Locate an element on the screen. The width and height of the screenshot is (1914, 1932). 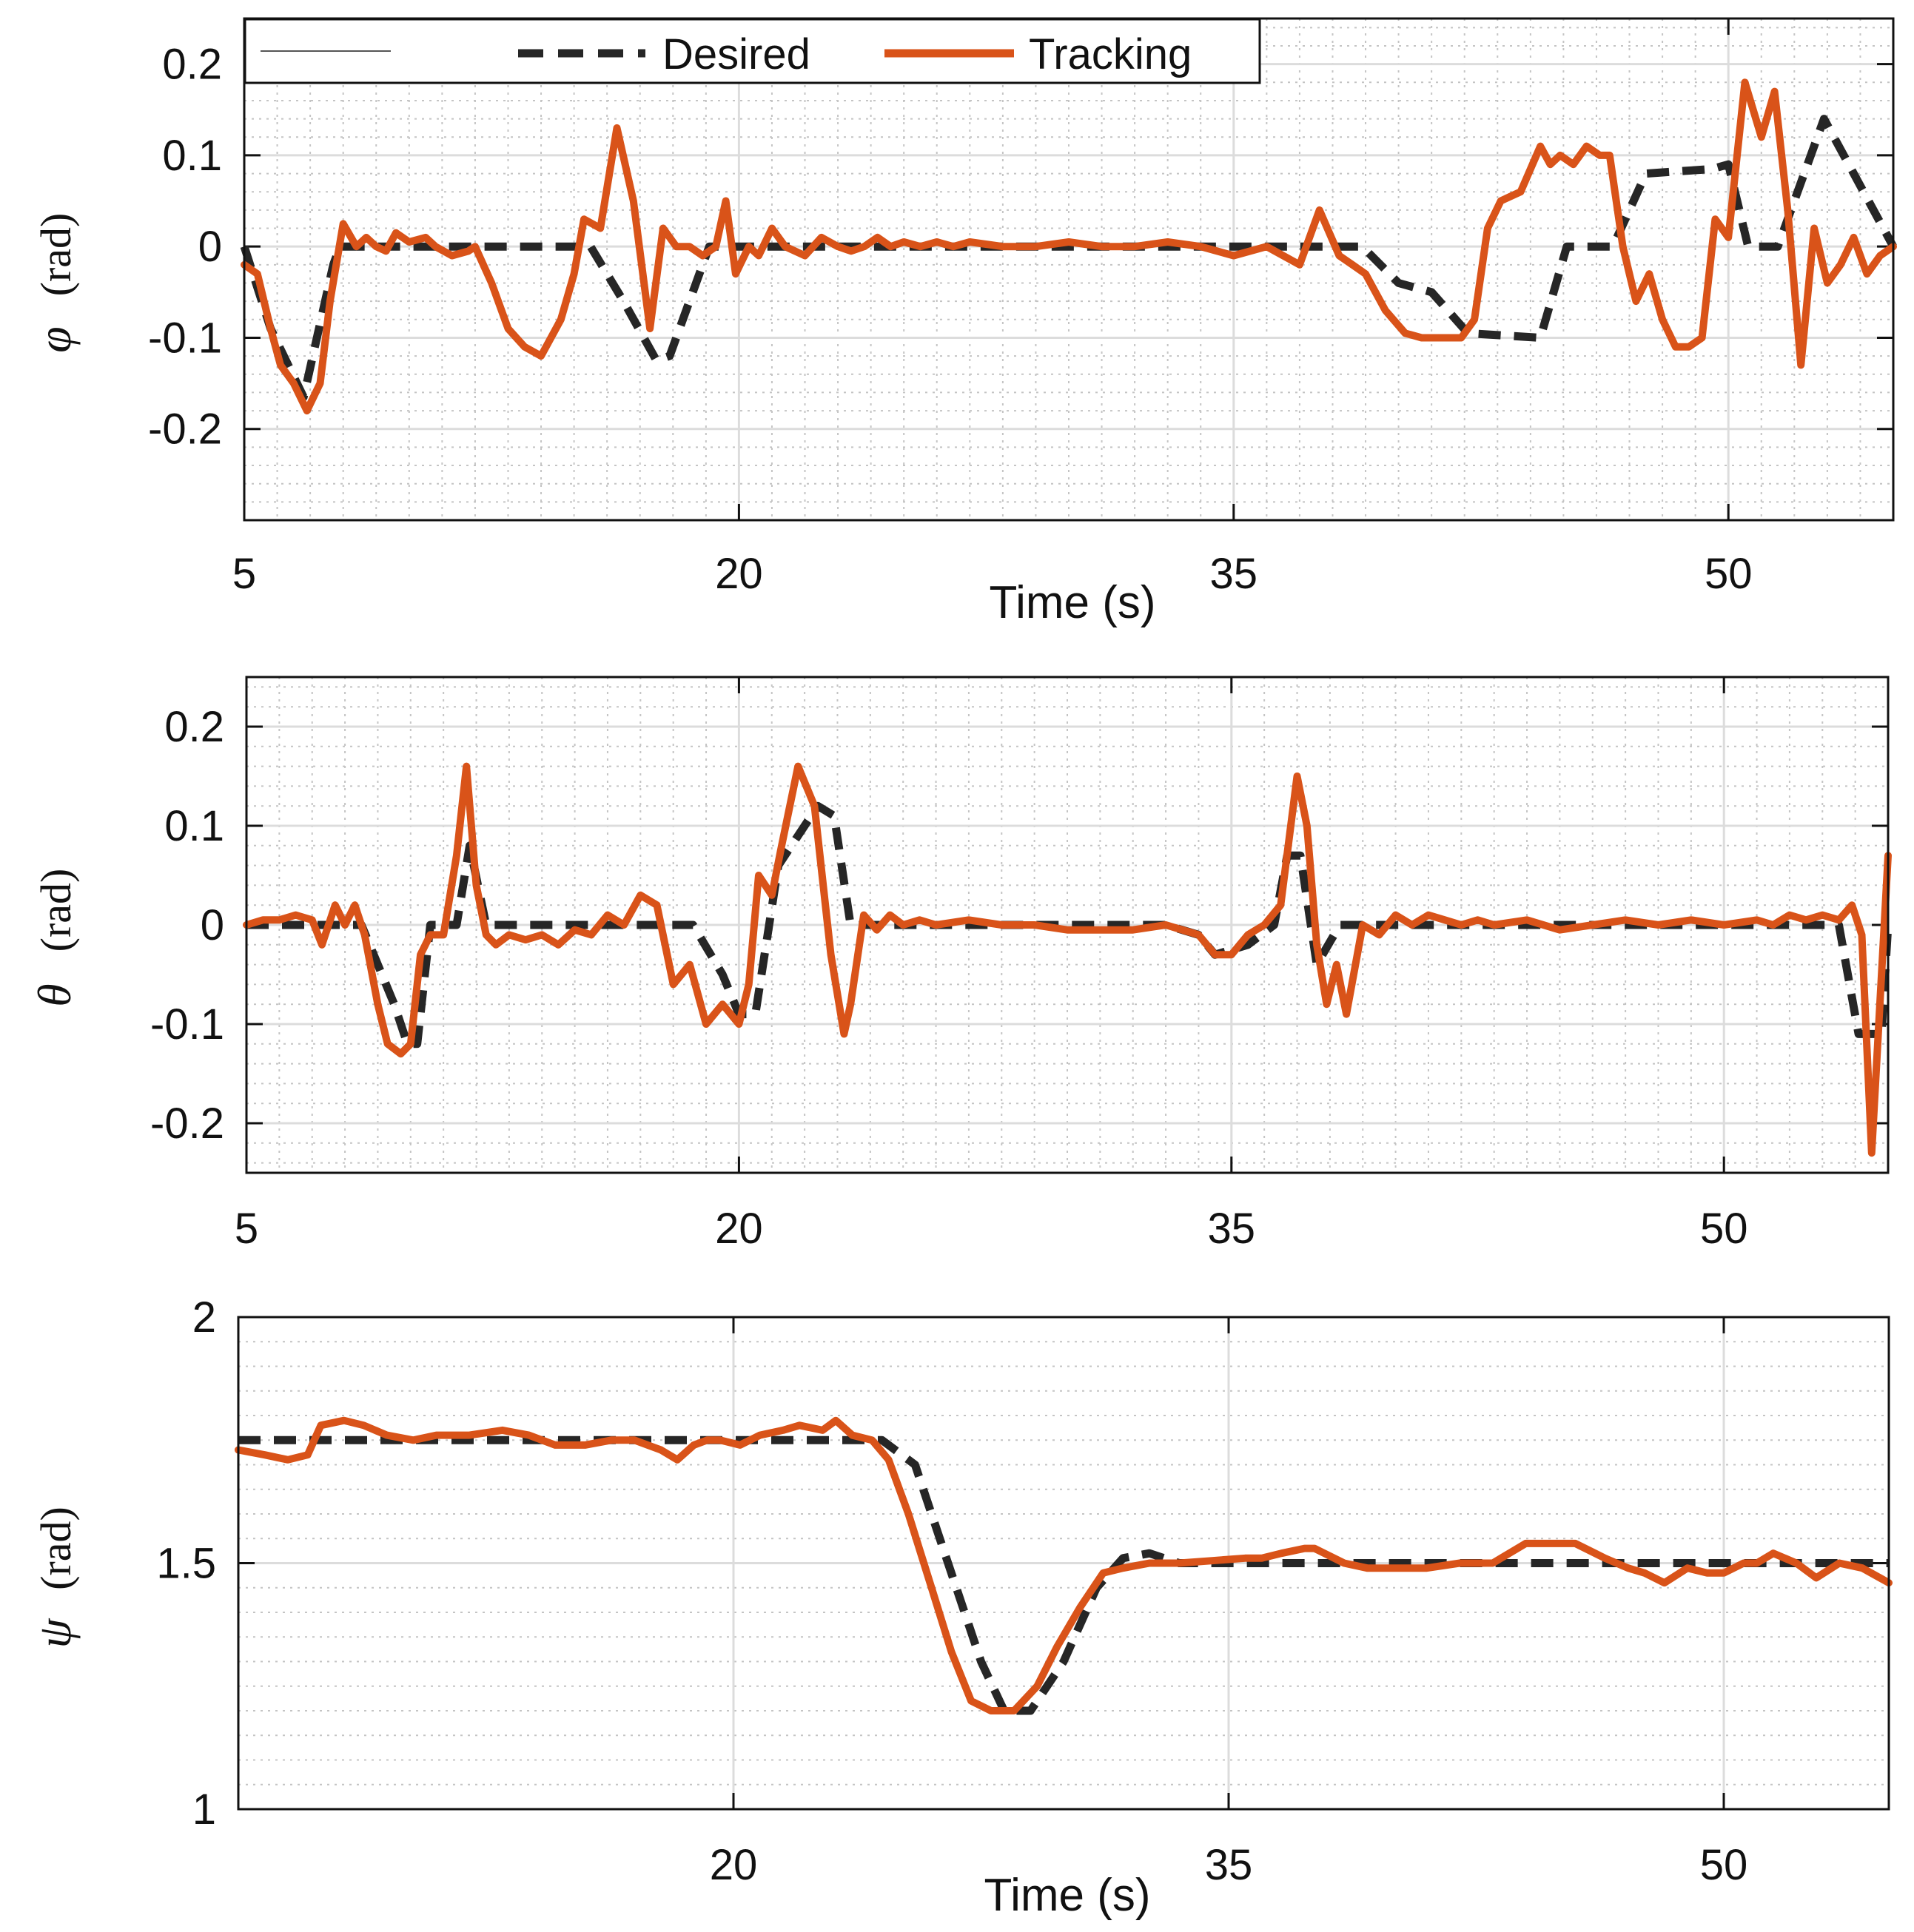
psi-ylabel: ψ (rad) is located at coordinates (55, 1578).